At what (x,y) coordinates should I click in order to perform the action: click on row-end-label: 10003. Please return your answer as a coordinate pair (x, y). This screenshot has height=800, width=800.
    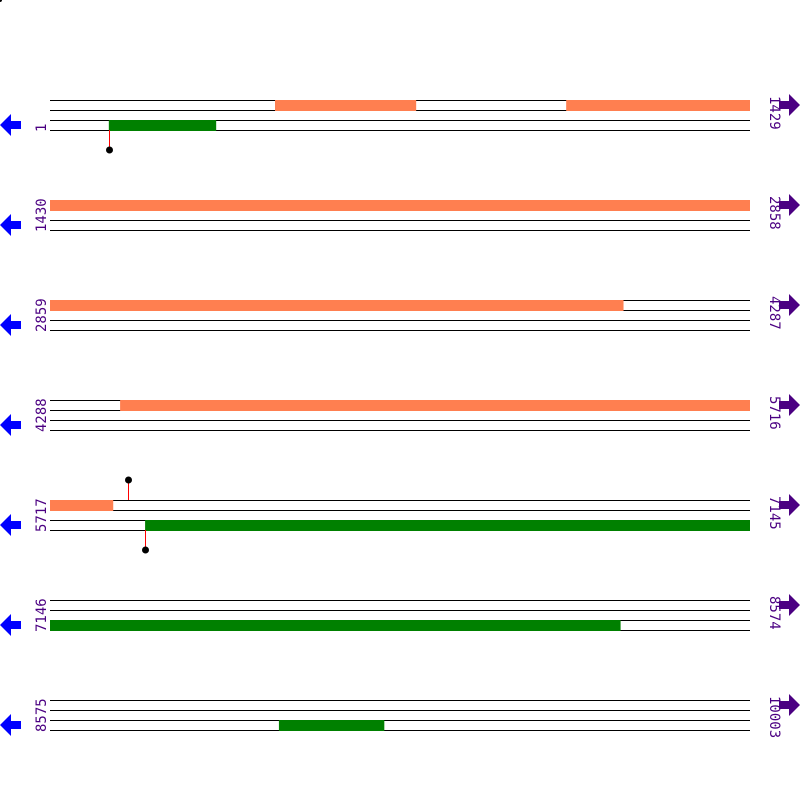
    Looking at the image, I should click on (774, 717).